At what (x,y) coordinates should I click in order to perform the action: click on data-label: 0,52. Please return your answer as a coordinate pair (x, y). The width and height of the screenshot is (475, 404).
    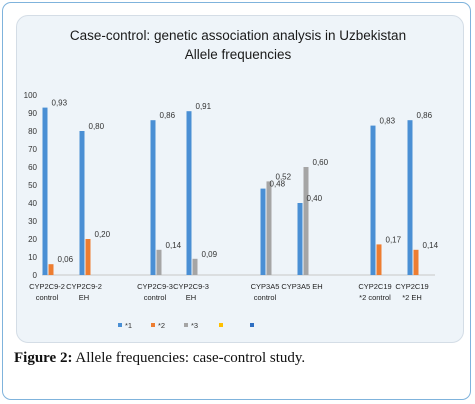
    Looking at the image, I should click on (284, 176).